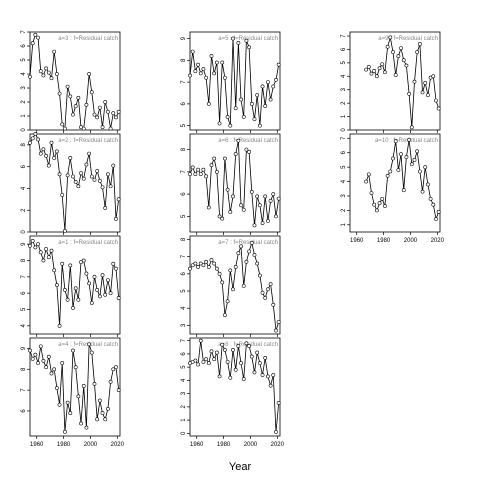 The width and height of the screenshot is (480, 480). What do you see at coordinates (71, 183) in the screenshot?
I see `panel-a2: a=2 : f=Residual catch 0 2 4 6 8` at bounding box center [71, 183].